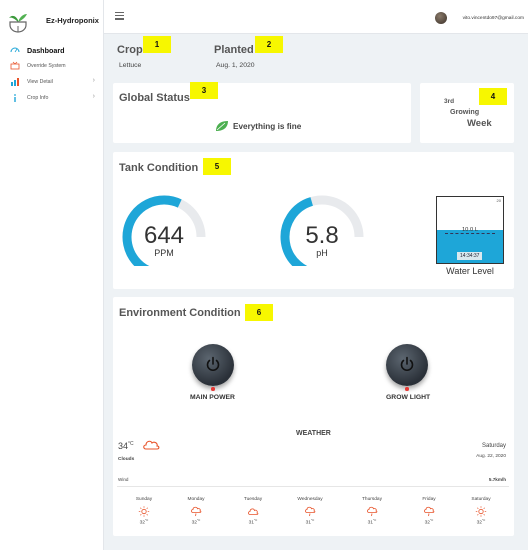 This screenshot has width=528, height=550. I want to click on tank-condition-title: Tank Condition, so click(159, 168).